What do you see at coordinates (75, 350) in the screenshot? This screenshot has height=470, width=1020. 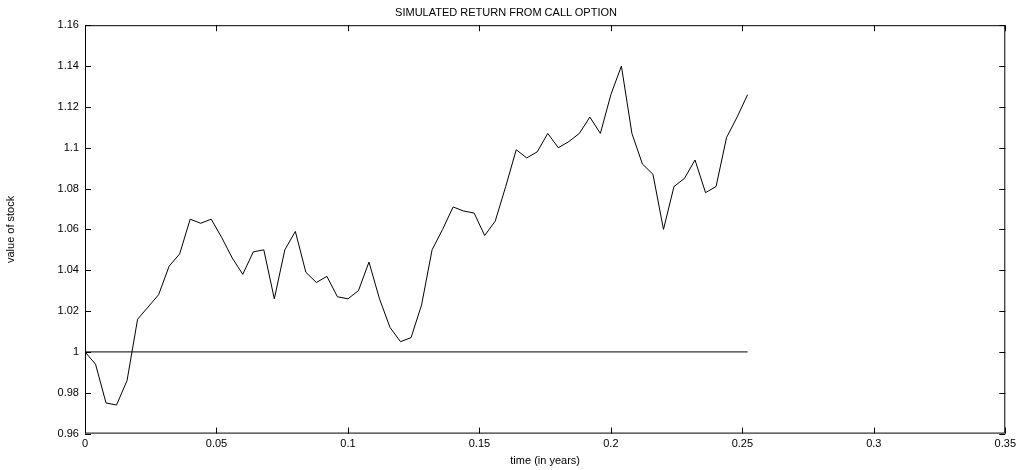 I see `y-tick-label: 1` at bounding box center [75, 350].